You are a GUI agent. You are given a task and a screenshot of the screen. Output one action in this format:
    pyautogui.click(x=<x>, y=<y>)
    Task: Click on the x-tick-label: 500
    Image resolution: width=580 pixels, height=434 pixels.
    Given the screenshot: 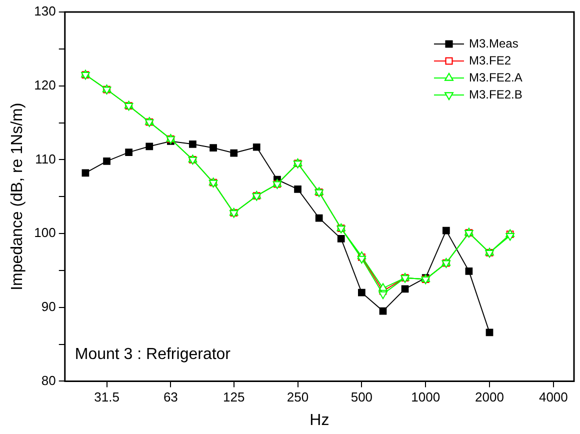 What is the action you would take?
    pyautogui.click(x=361, y=397)
    